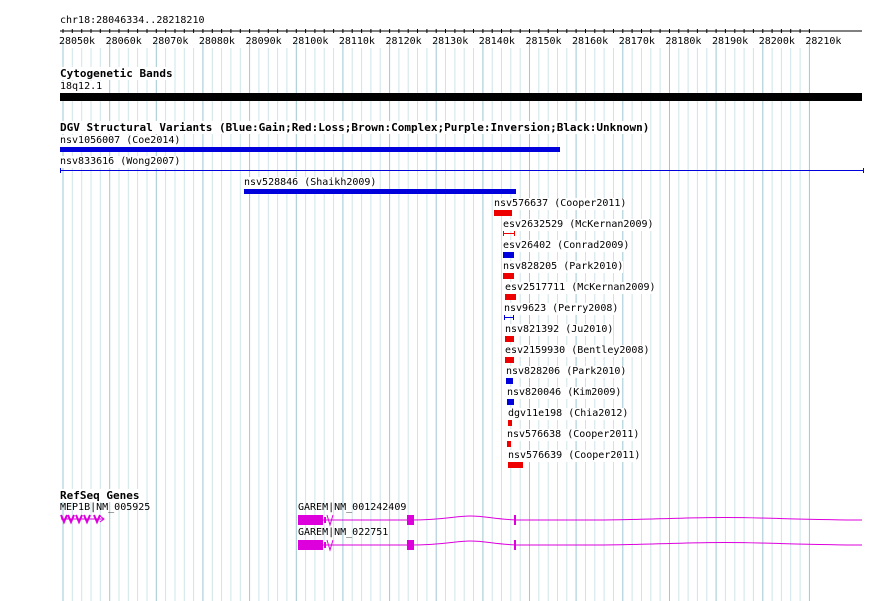  I want to click on ruler-tick-label: 28160k, so click(590, 41).